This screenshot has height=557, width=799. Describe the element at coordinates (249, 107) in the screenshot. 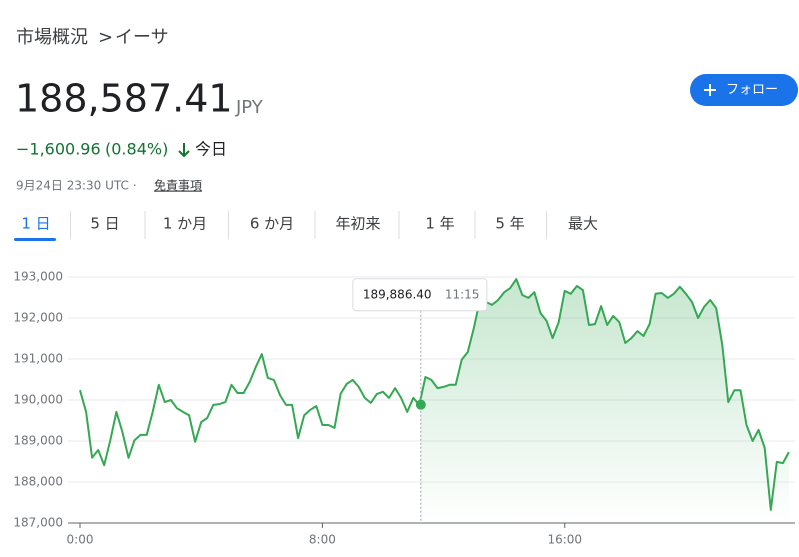

I see `currency: JPY` at that location.